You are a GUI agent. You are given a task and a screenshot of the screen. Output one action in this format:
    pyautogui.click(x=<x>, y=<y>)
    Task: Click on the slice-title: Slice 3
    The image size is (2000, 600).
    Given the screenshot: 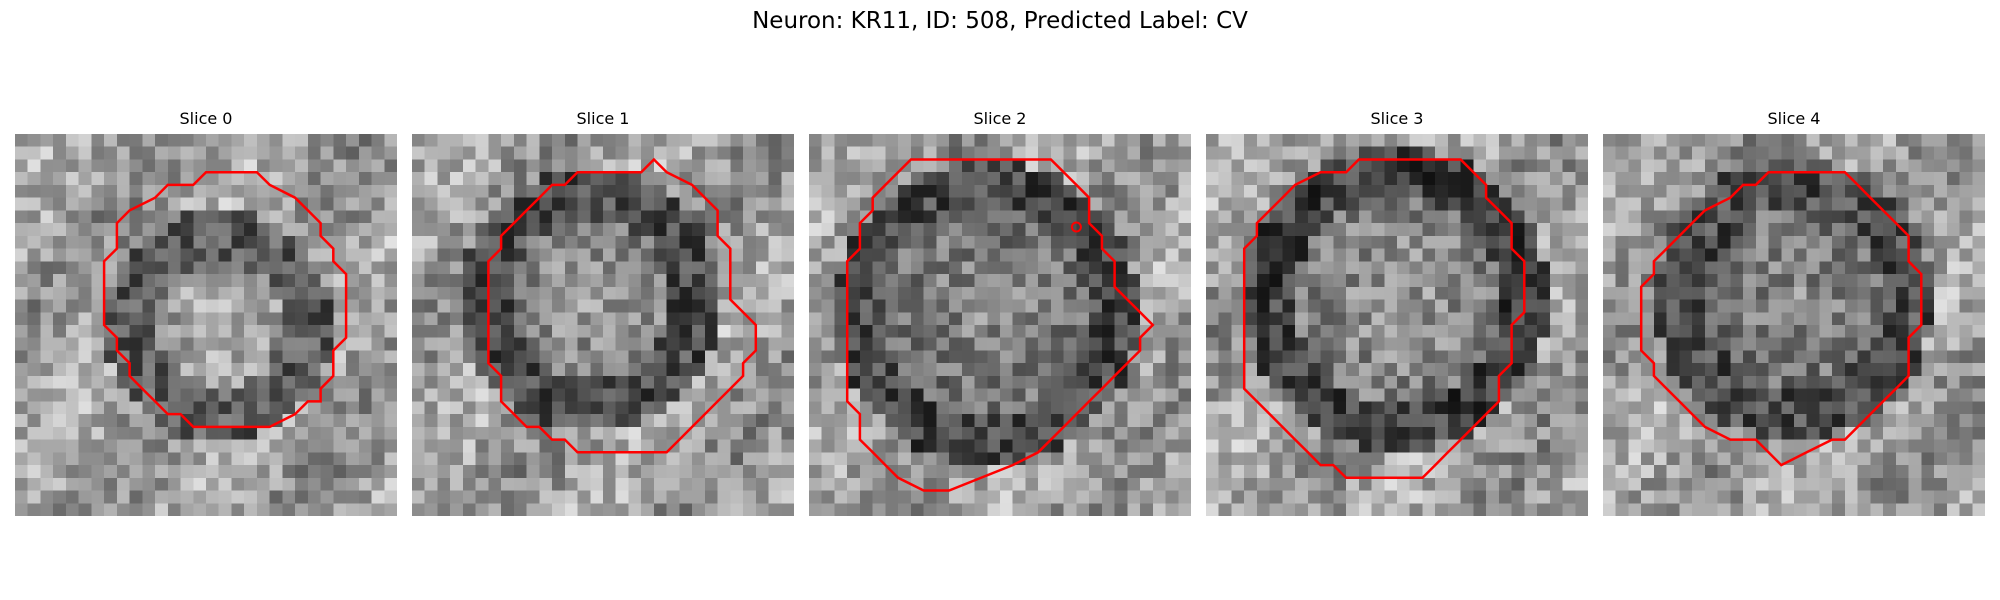 What is the action you would take?
    pyautogui.click(x=1397, y=118)
    